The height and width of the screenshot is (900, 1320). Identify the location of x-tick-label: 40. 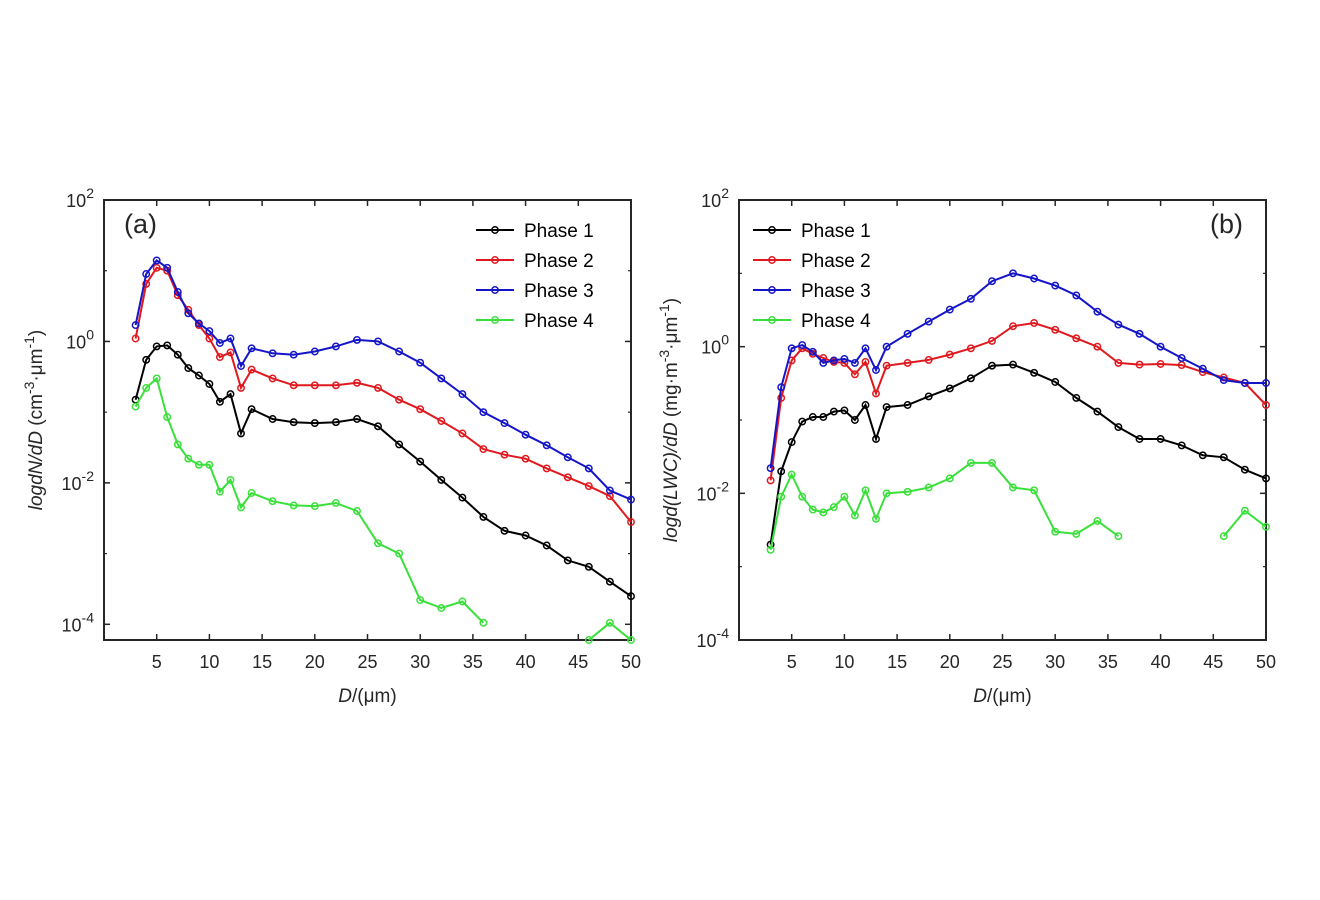
(526, 662).